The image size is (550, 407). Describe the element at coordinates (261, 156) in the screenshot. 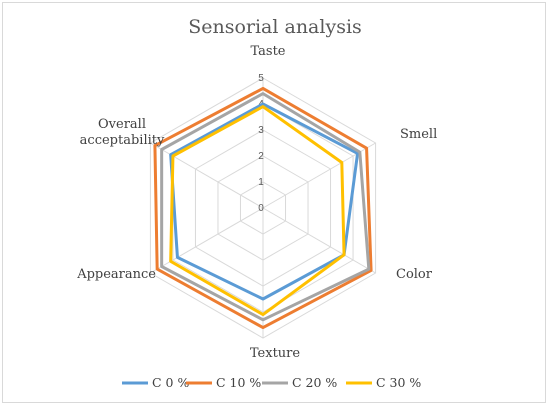

I see `tick-label: 2` at that location.